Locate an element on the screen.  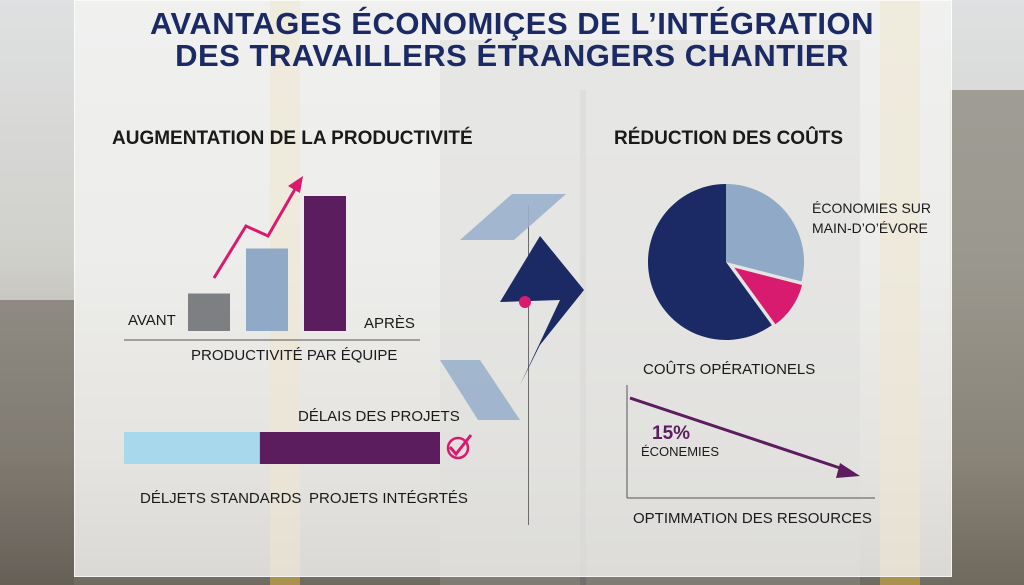
chevron-light-icon is located at coordinates (513, 217).